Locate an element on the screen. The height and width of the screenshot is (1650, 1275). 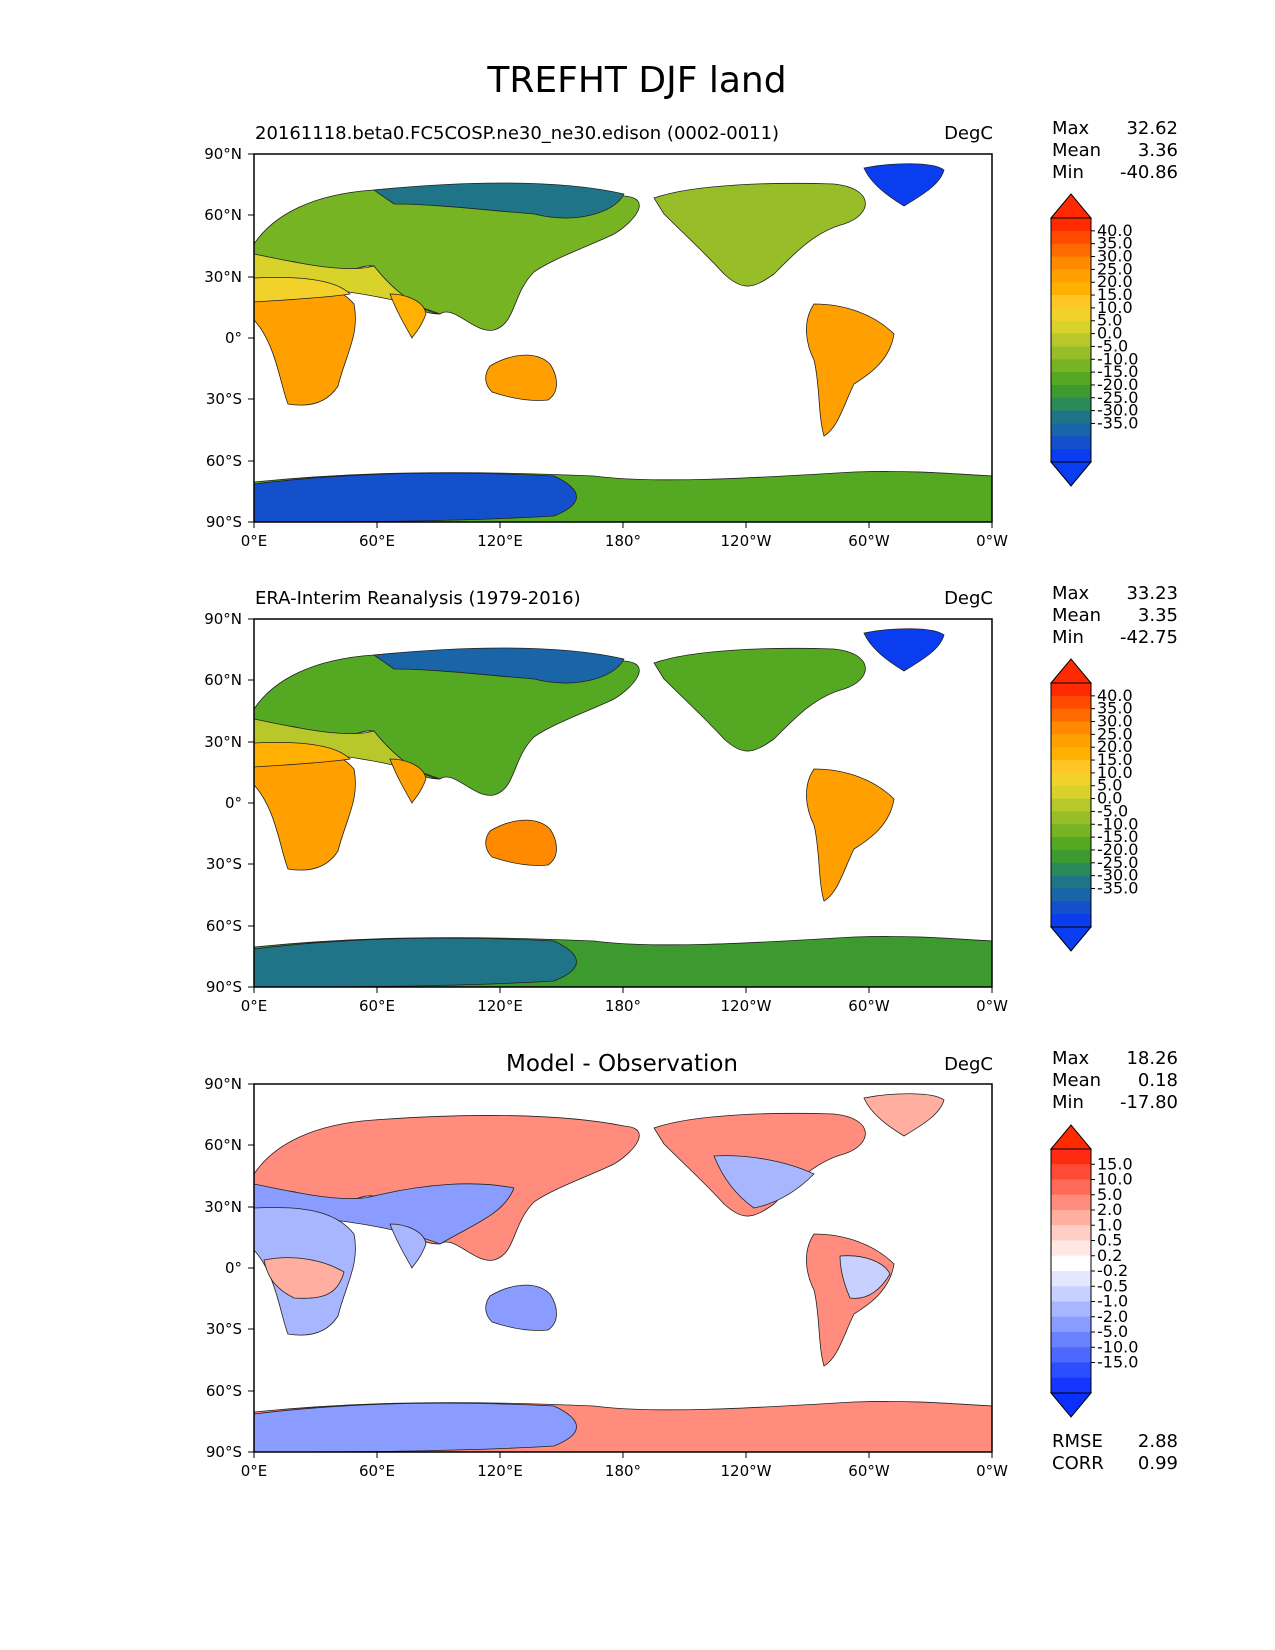
panel-title-left: ERA-Interim Reanalysis (1979-2016) is located at coordinates (418, 598).